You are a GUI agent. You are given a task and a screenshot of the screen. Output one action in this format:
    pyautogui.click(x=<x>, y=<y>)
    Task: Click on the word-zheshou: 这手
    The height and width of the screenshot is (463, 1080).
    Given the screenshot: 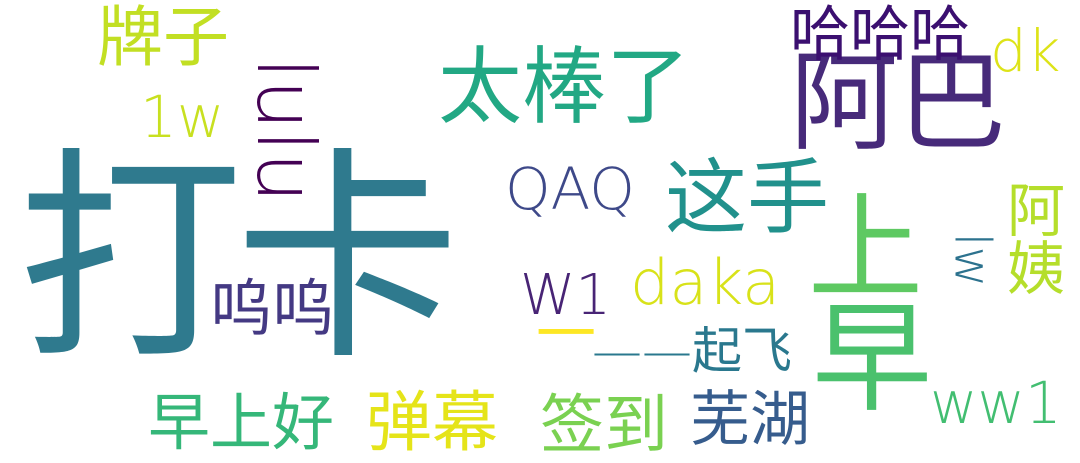 What is the action you would take?
    pyautogui.click(x=747, y=198)
    